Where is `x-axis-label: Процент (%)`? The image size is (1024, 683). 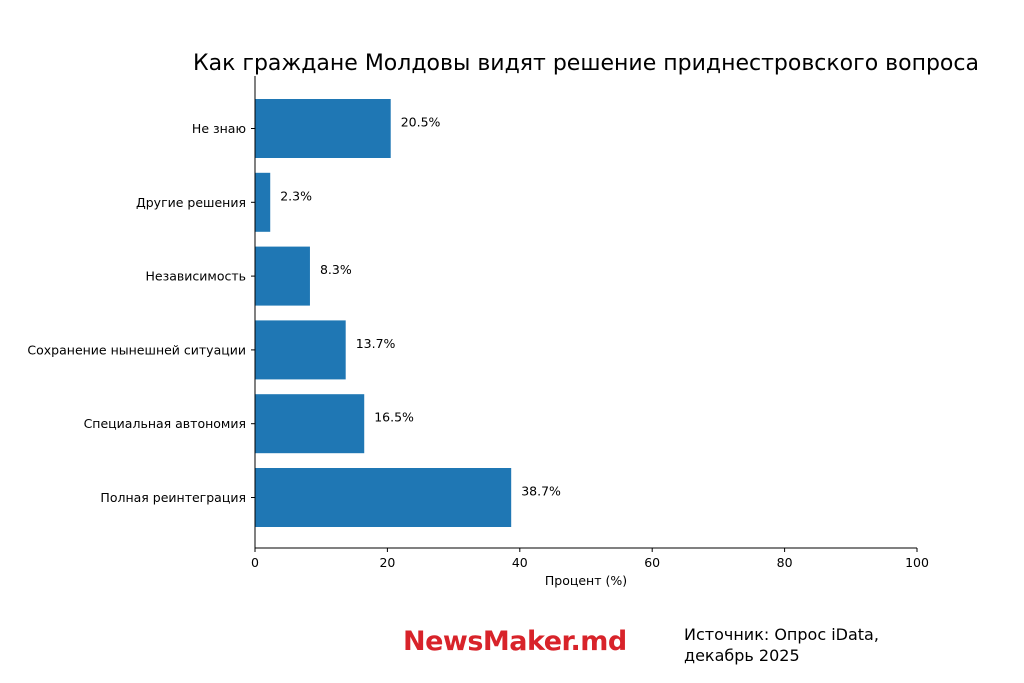
x-axis-label: Процент (%) is located at coordinates (586, 580).